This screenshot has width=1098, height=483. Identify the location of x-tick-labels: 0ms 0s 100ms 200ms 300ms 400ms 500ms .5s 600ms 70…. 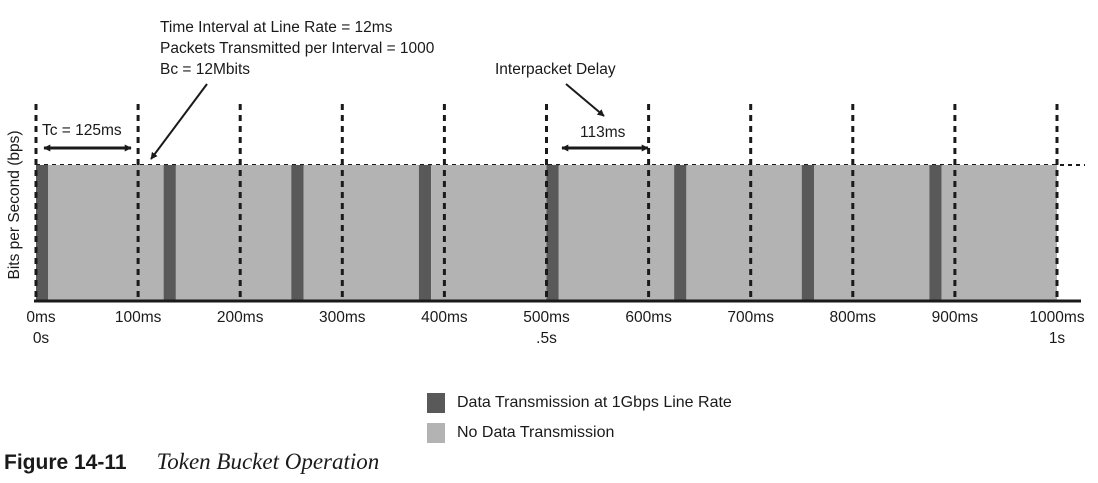
(555, 328).